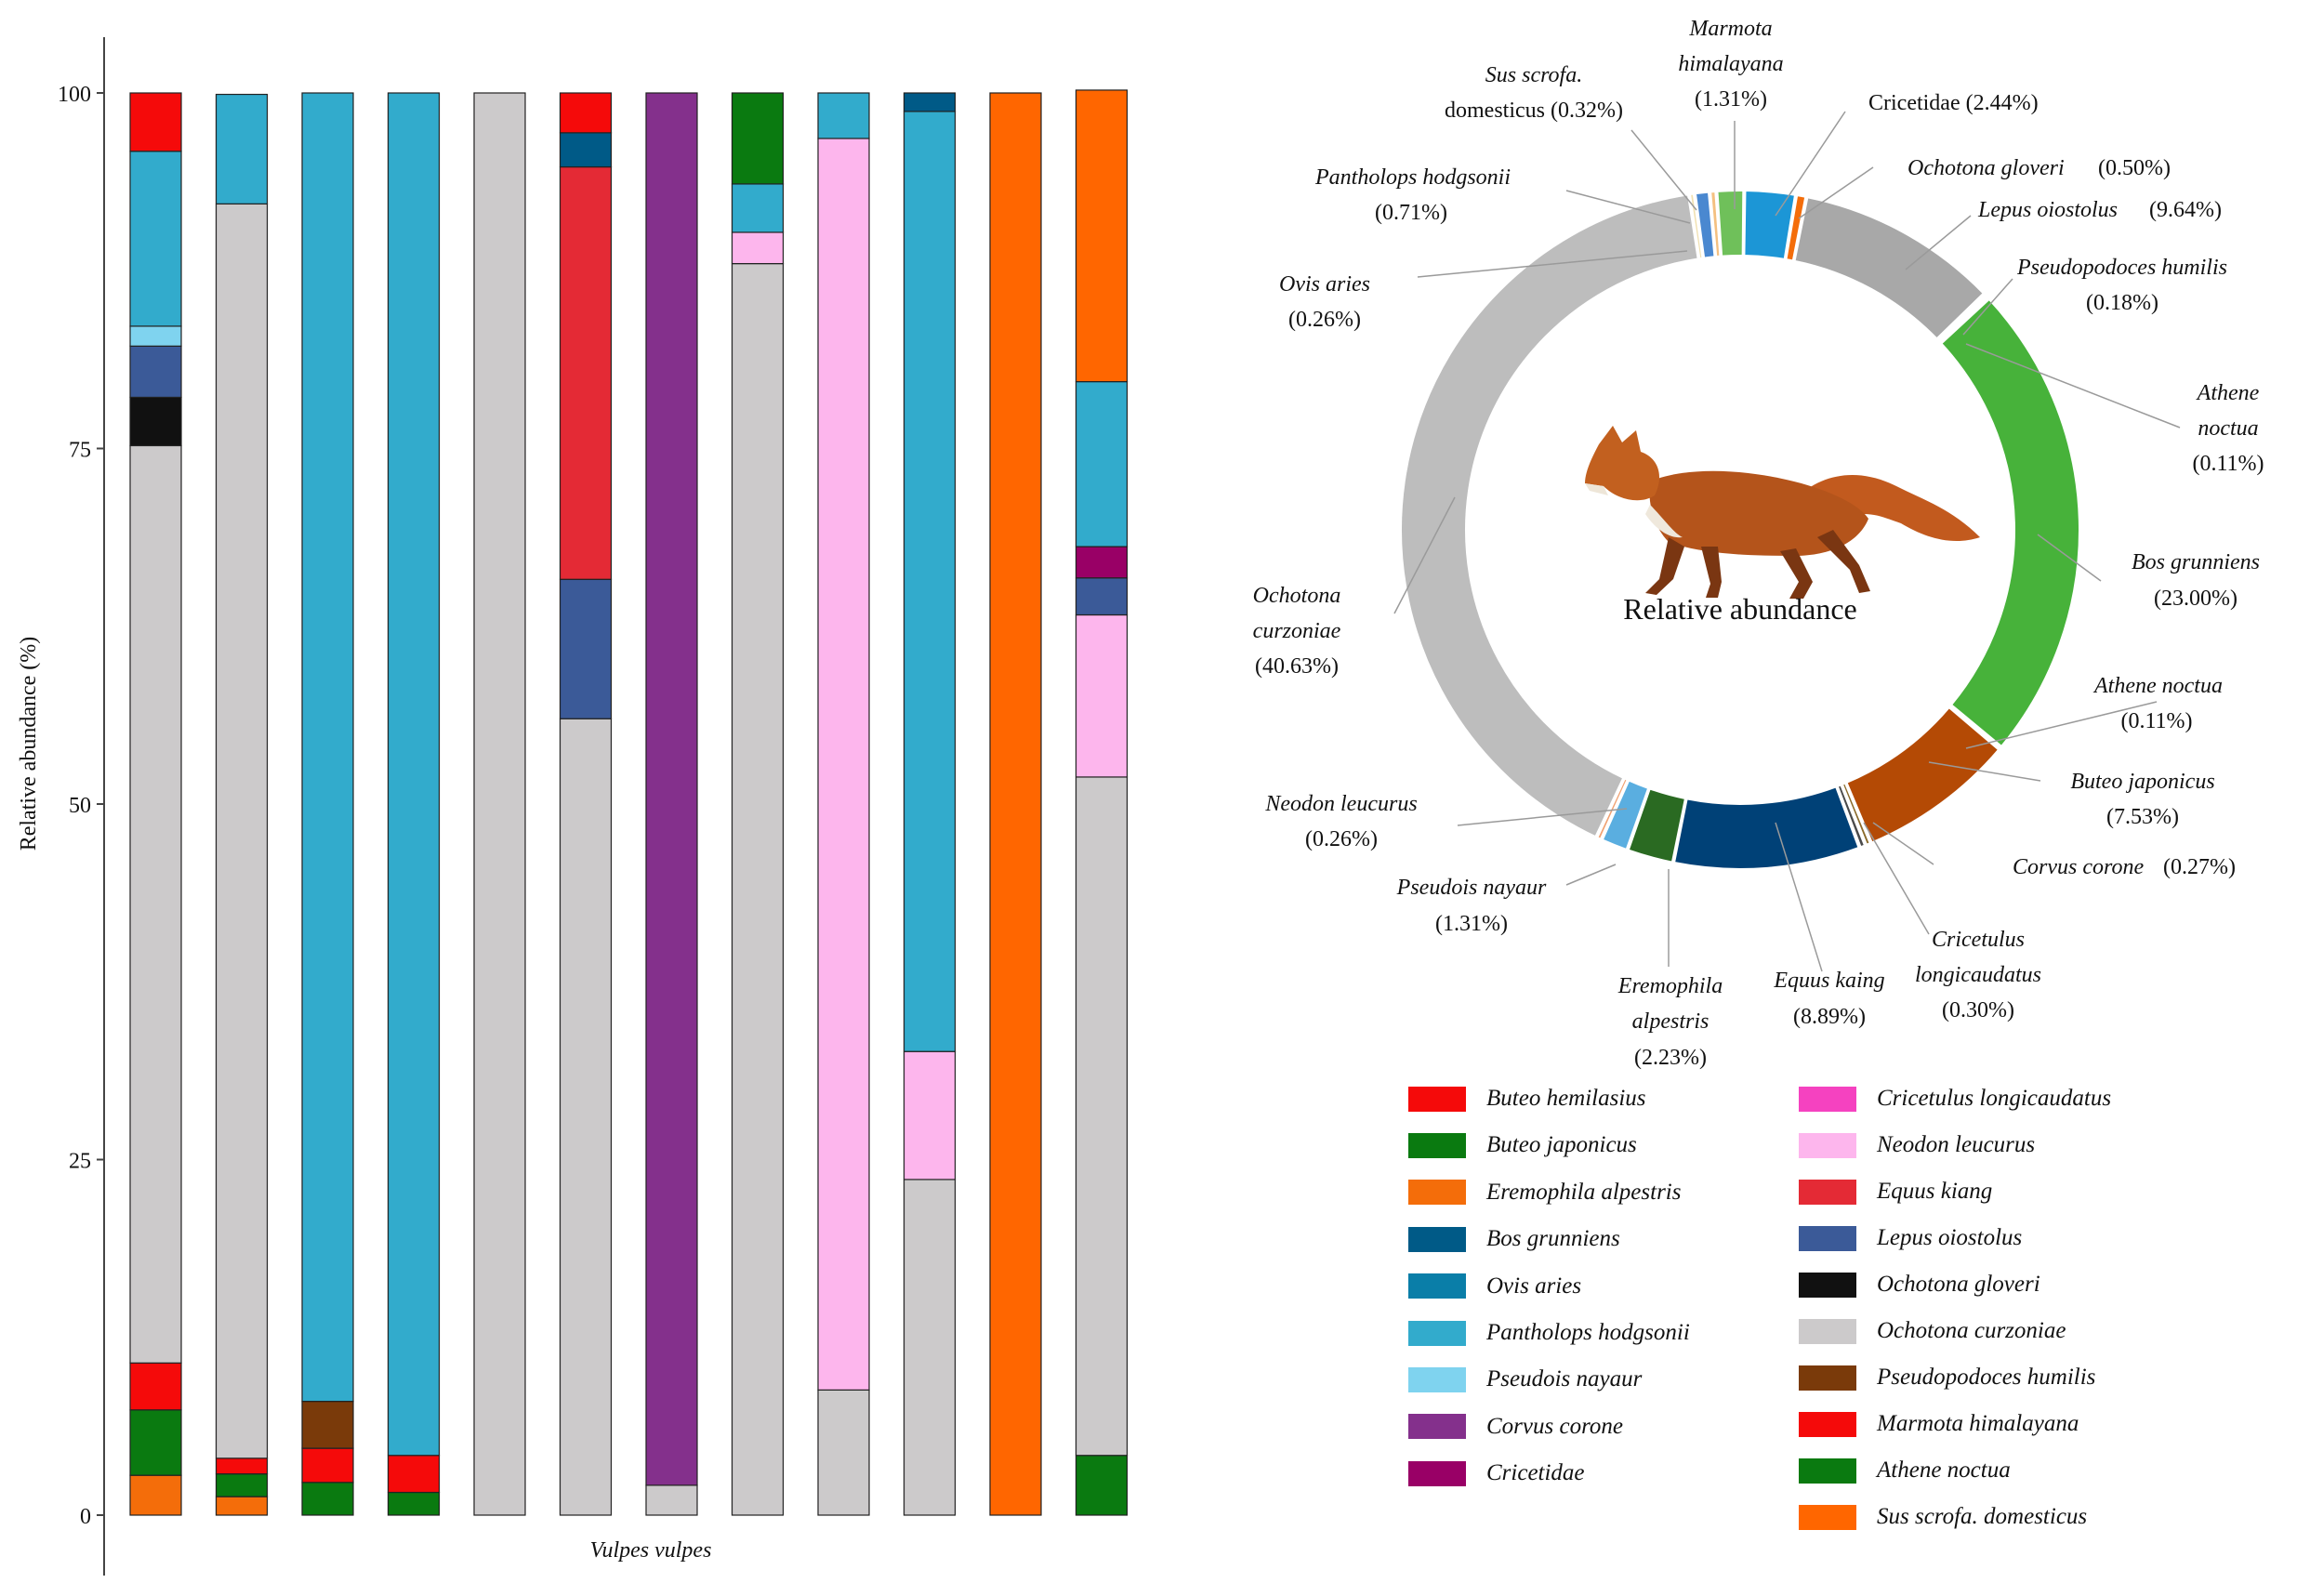 This screenshot has height=1596, width=2297. What do you see at coordinates (1297, 596) in the screenshot?
I see `label-ochotona-a: Ochotona` at bounding box center [1297, 596].